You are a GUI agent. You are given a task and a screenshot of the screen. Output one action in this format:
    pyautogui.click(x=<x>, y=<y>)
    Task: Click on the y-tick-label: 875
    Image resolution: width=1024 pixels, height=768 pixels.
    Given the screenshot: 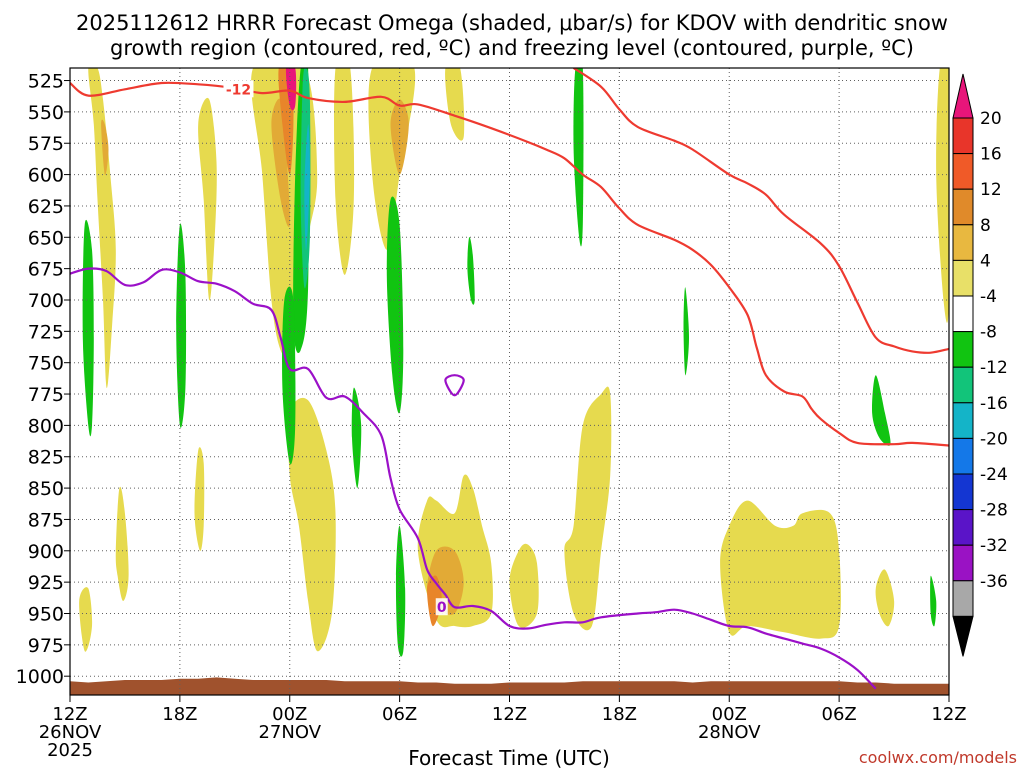 What is the action you would take?
    pyautogui.click(x=46, y=520)
    